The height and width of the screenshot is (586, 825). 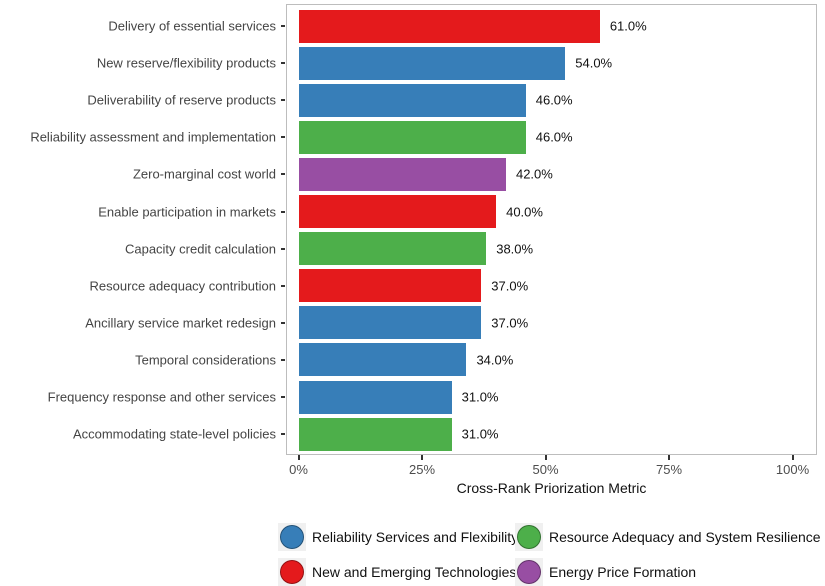 What do you see at coordinates (186, 63) in the screenshot?
I see `category-label: New reserve/flexibility products` at bounding box center [186, 63].